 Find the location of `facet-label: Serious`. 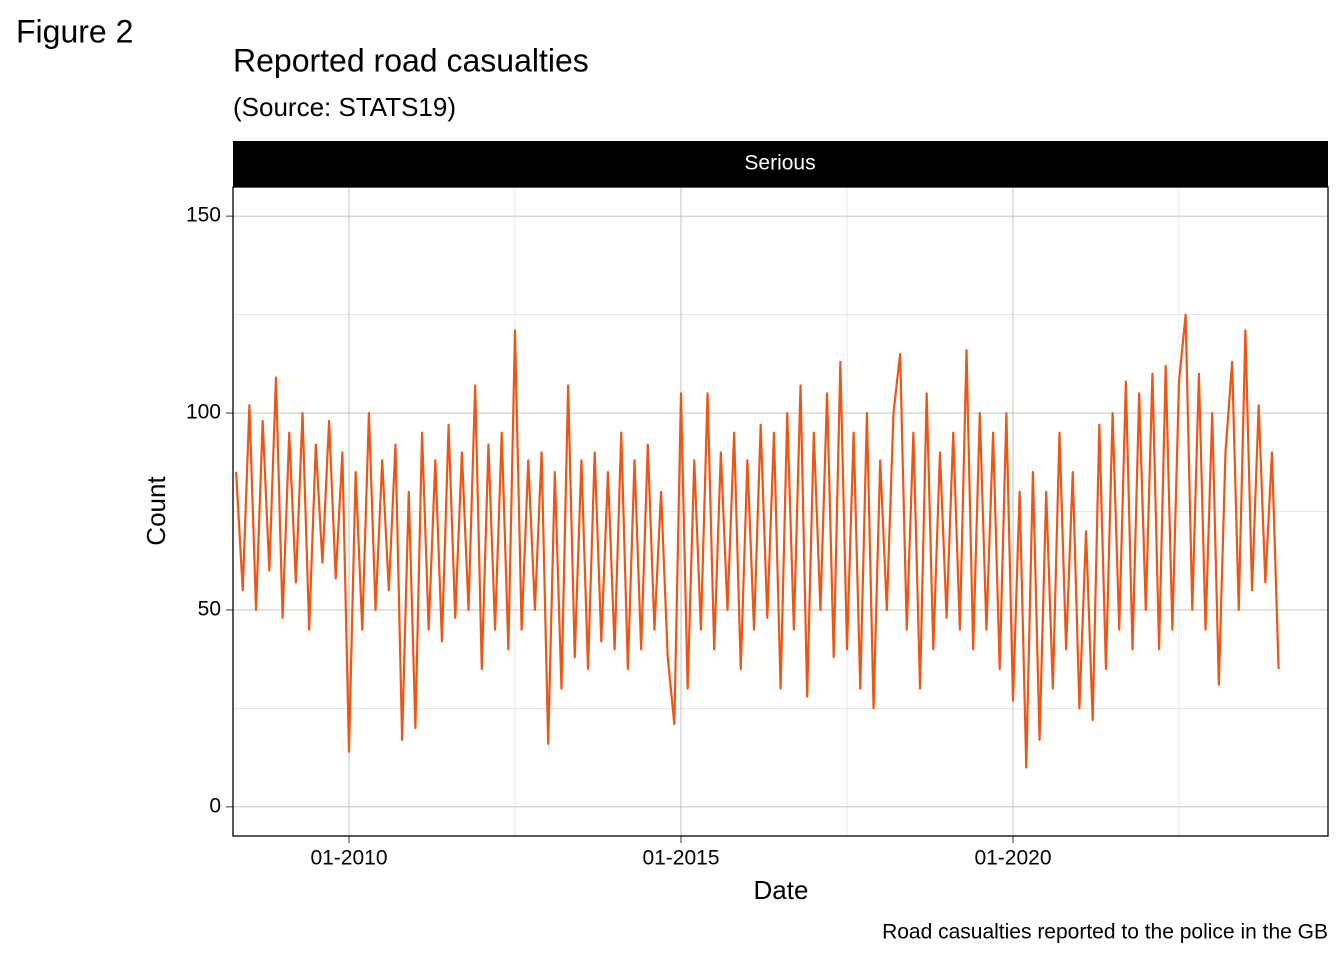

facet-label: Serious is located at coordinates (779, 163).